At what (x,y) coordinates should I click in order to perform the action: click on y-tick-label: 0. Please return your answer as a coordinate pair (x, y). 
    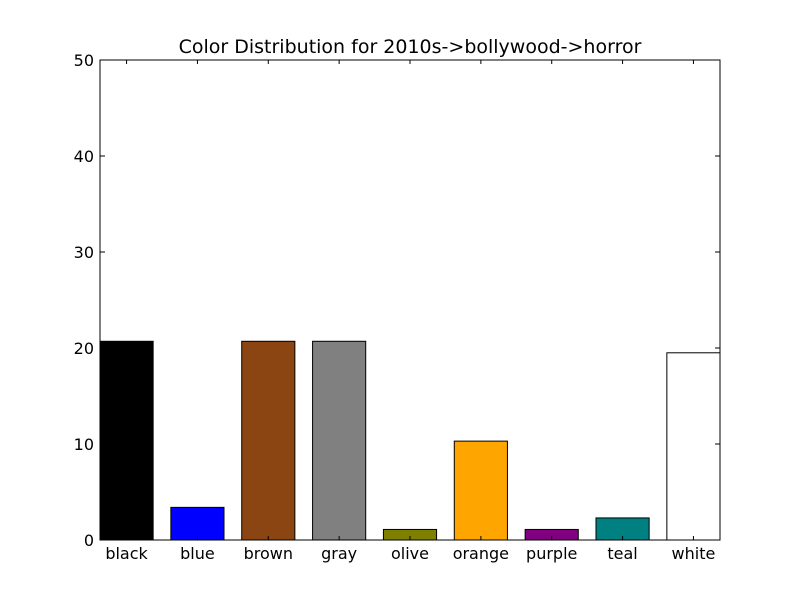
    Looking at the image, I should click on (89, 540).